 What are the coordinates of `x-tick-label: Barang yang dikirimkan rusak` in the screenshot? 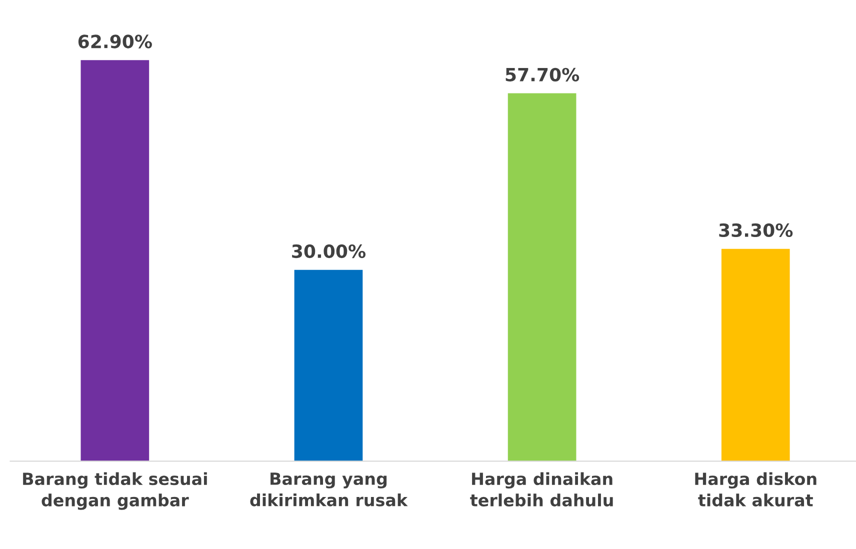 It's located at (329, 489).